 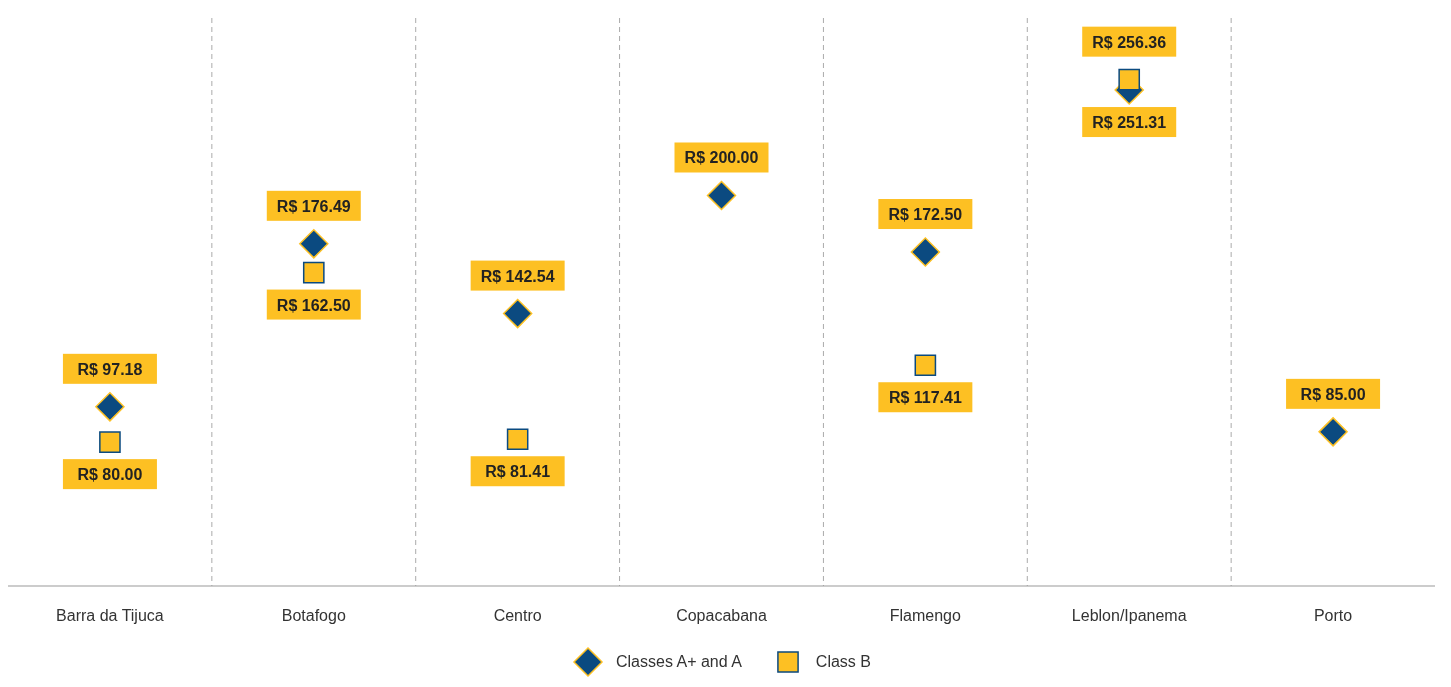 What do you see at coordinates (678, 662) in the screenshot?
I see `legend-label: Classes A+ and A` at bounding box center [678, 662].